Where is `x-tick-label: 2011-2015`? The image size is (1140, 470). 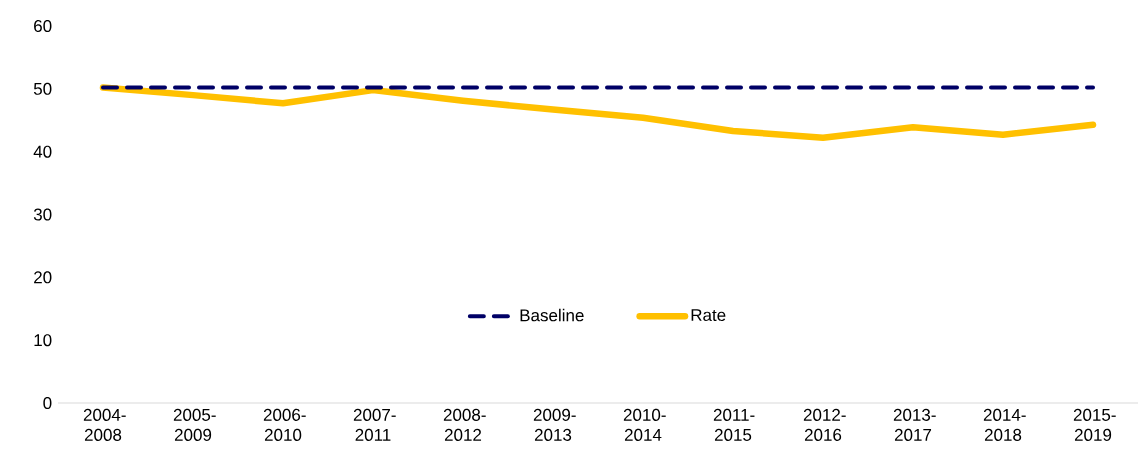
x-tick-label: 2011-2015 is located at coordinates (734, 424).